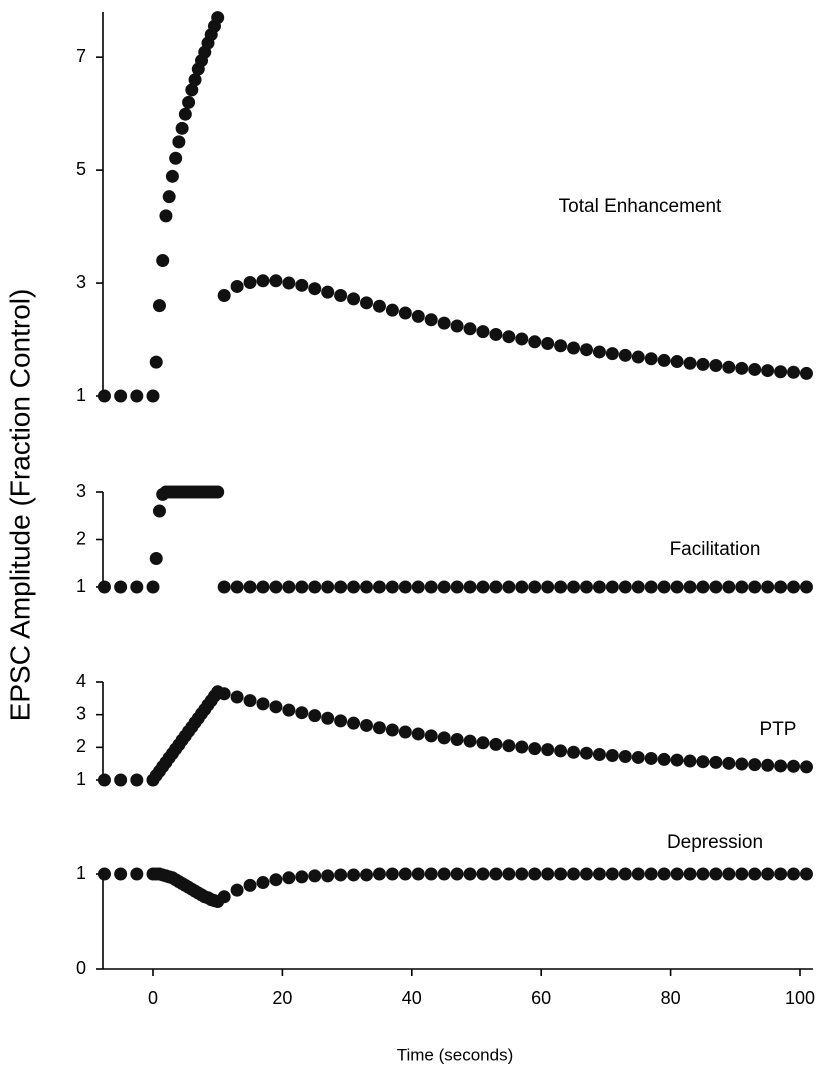  What do you see at coordinates (715, 549) in the screenshot?
I see `panel-label: Facilitation` at bounding box center [715, 549].